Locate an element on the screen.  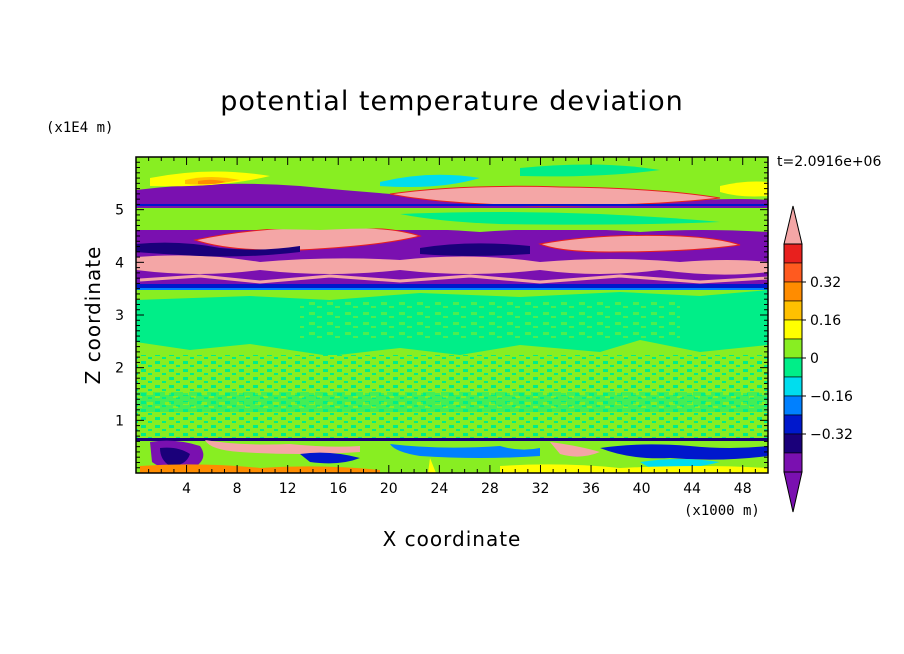
x-tick-label: 24 is located at coordinates (439, 489).